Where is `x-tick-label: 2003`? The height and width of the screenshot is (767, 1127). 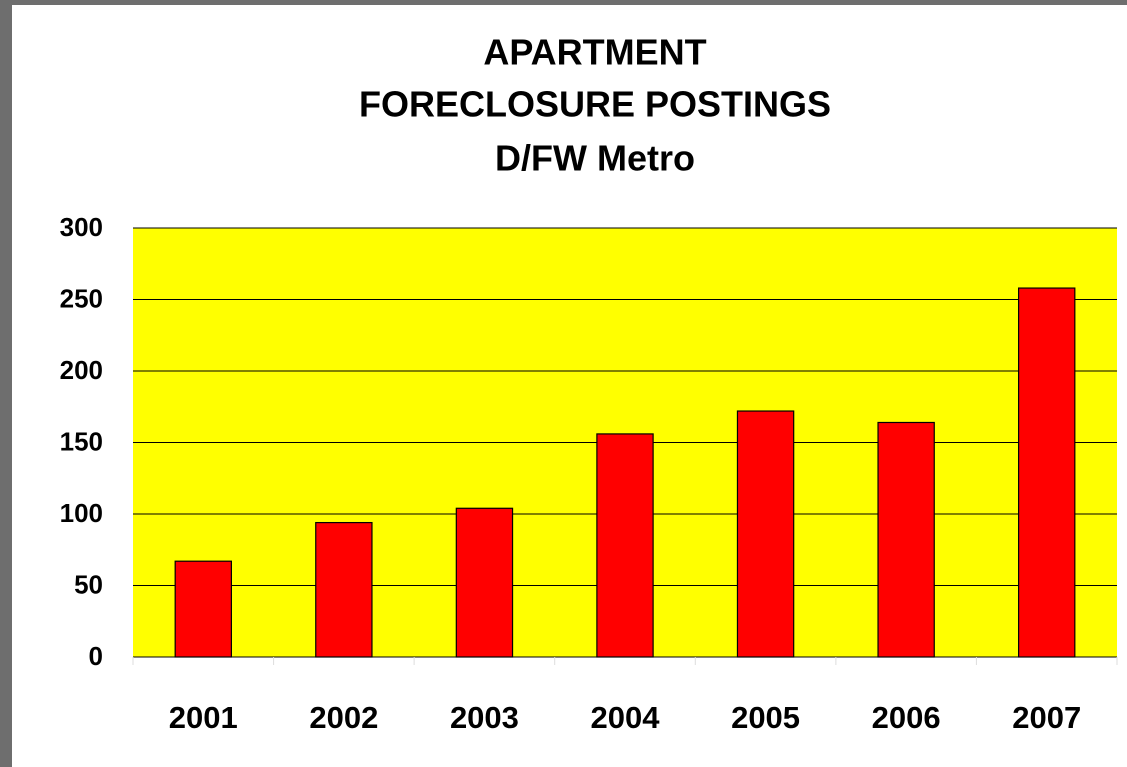 x-tick-label: 2003 is located at coordinates (484, 717).